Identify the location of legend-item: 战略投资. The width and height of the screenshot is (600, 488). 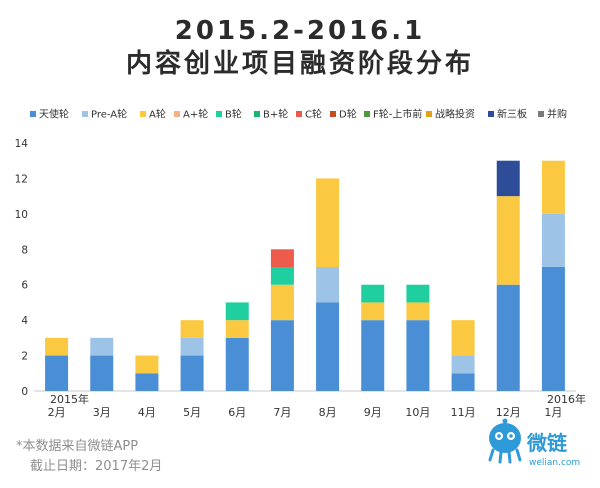
(450, 114).